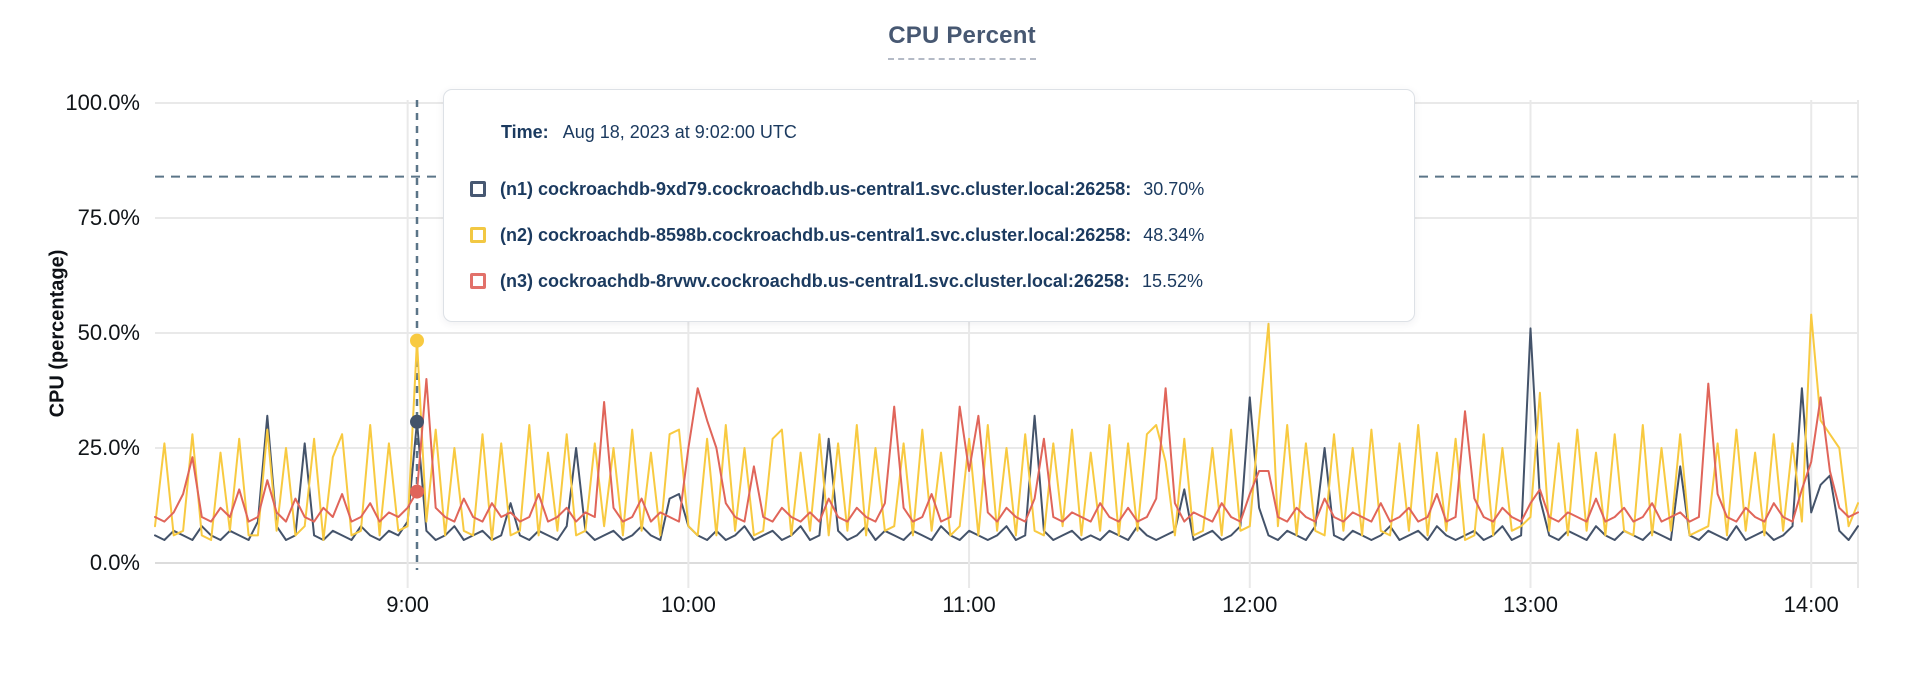 This screenshot has height=694, width=1924. I want to click on tooltip-time-value: Aug 18, 2023 at 9:02:00 UTC, so click(679, 132).